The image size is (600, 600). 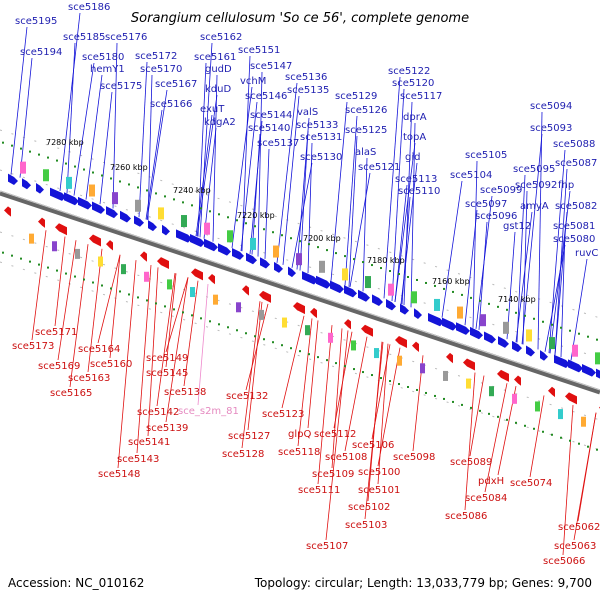 I want to click on forward-gene-label: sce5172, so click(x=156, y=56).